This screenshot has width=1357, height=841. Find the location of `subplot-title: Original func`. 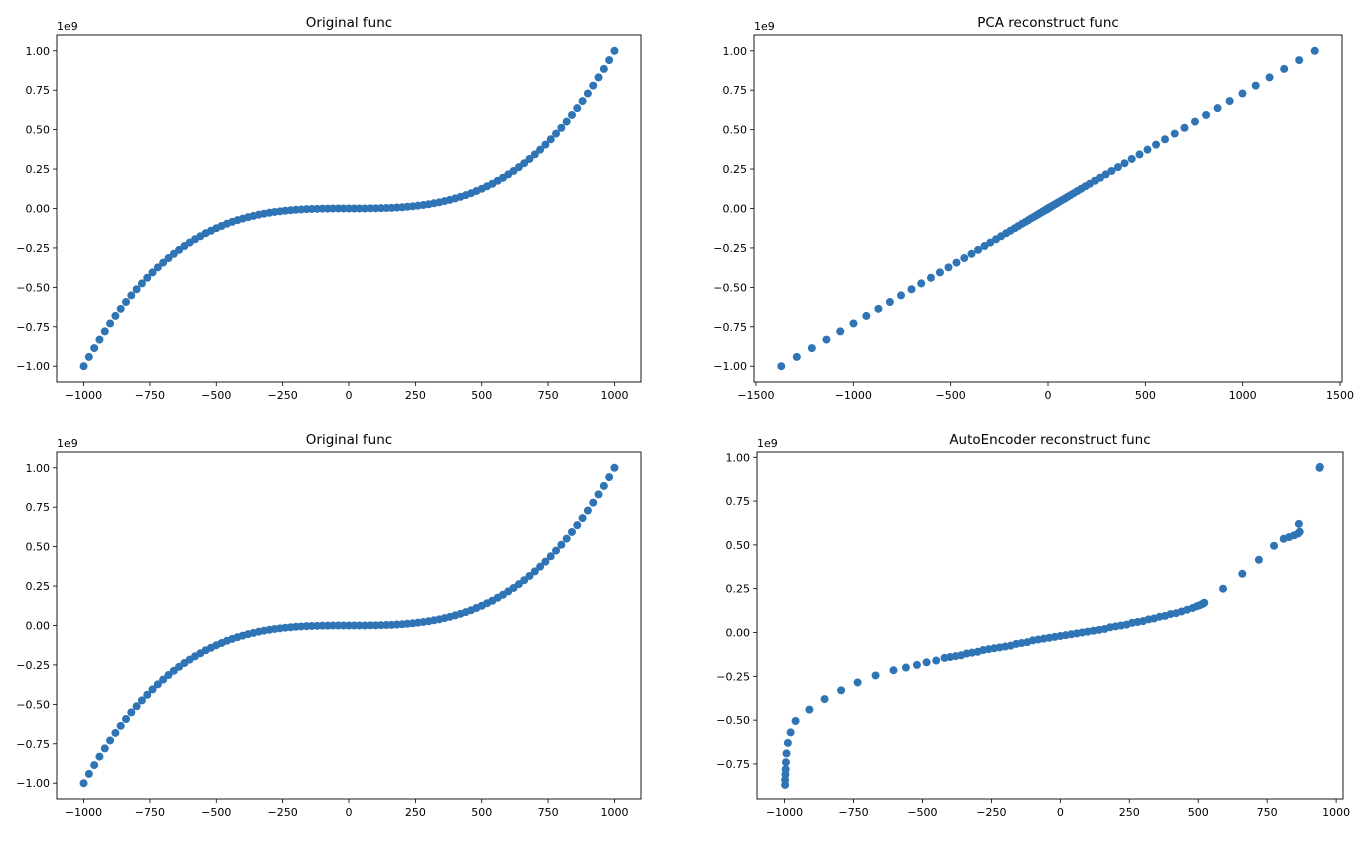

subplot-title: Original func is located at coordinates (349, 440).